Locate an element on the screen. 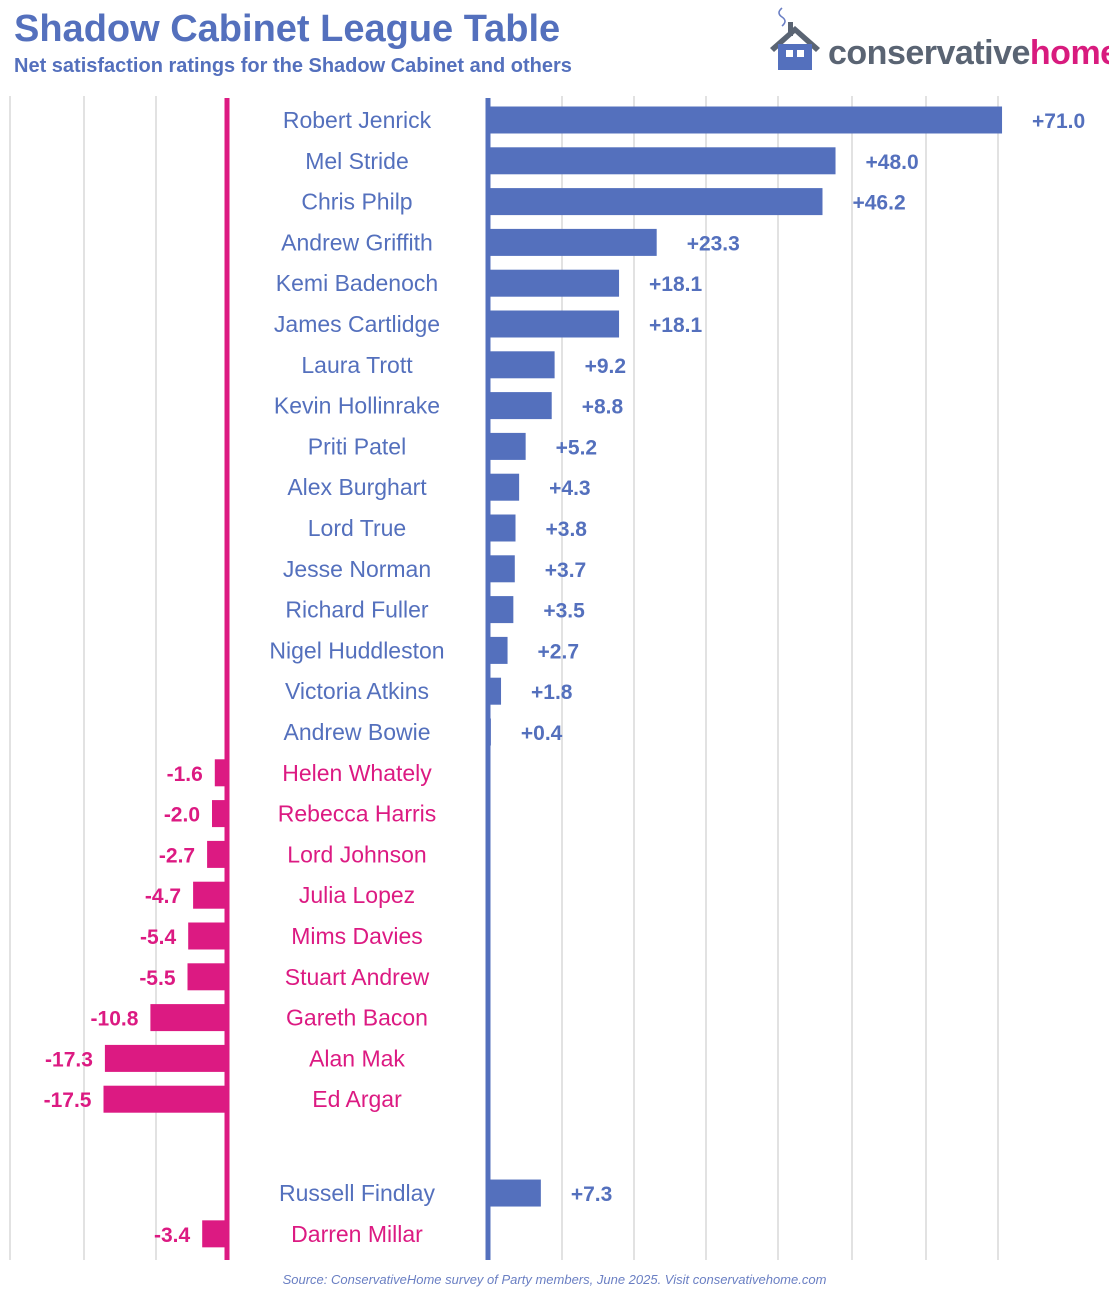 This screenshot has width=1109, height=1293. data-label: +3.7 is located at coordinates (565, 570).